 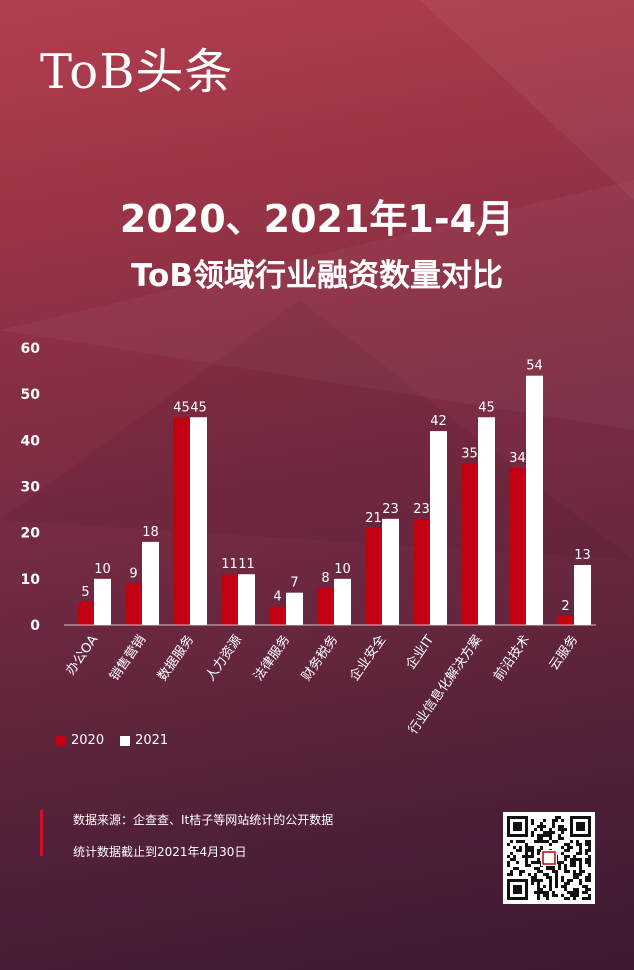 I want to click on legend-swatch-2020, so click(x=61, y=740).